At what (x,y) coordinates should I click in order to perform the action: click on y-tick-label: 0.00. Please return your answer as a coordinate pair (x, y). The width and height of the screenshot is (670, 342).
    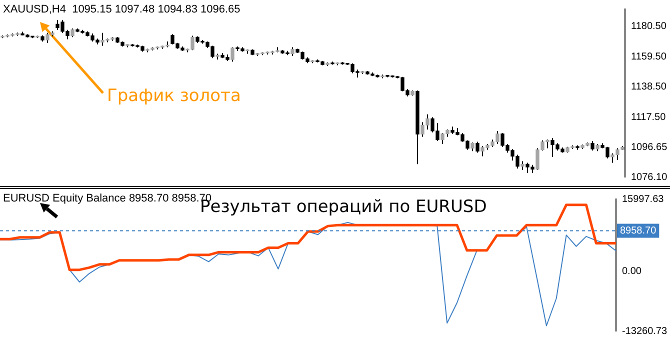
    Looking at the image, I should click on (632, 271).